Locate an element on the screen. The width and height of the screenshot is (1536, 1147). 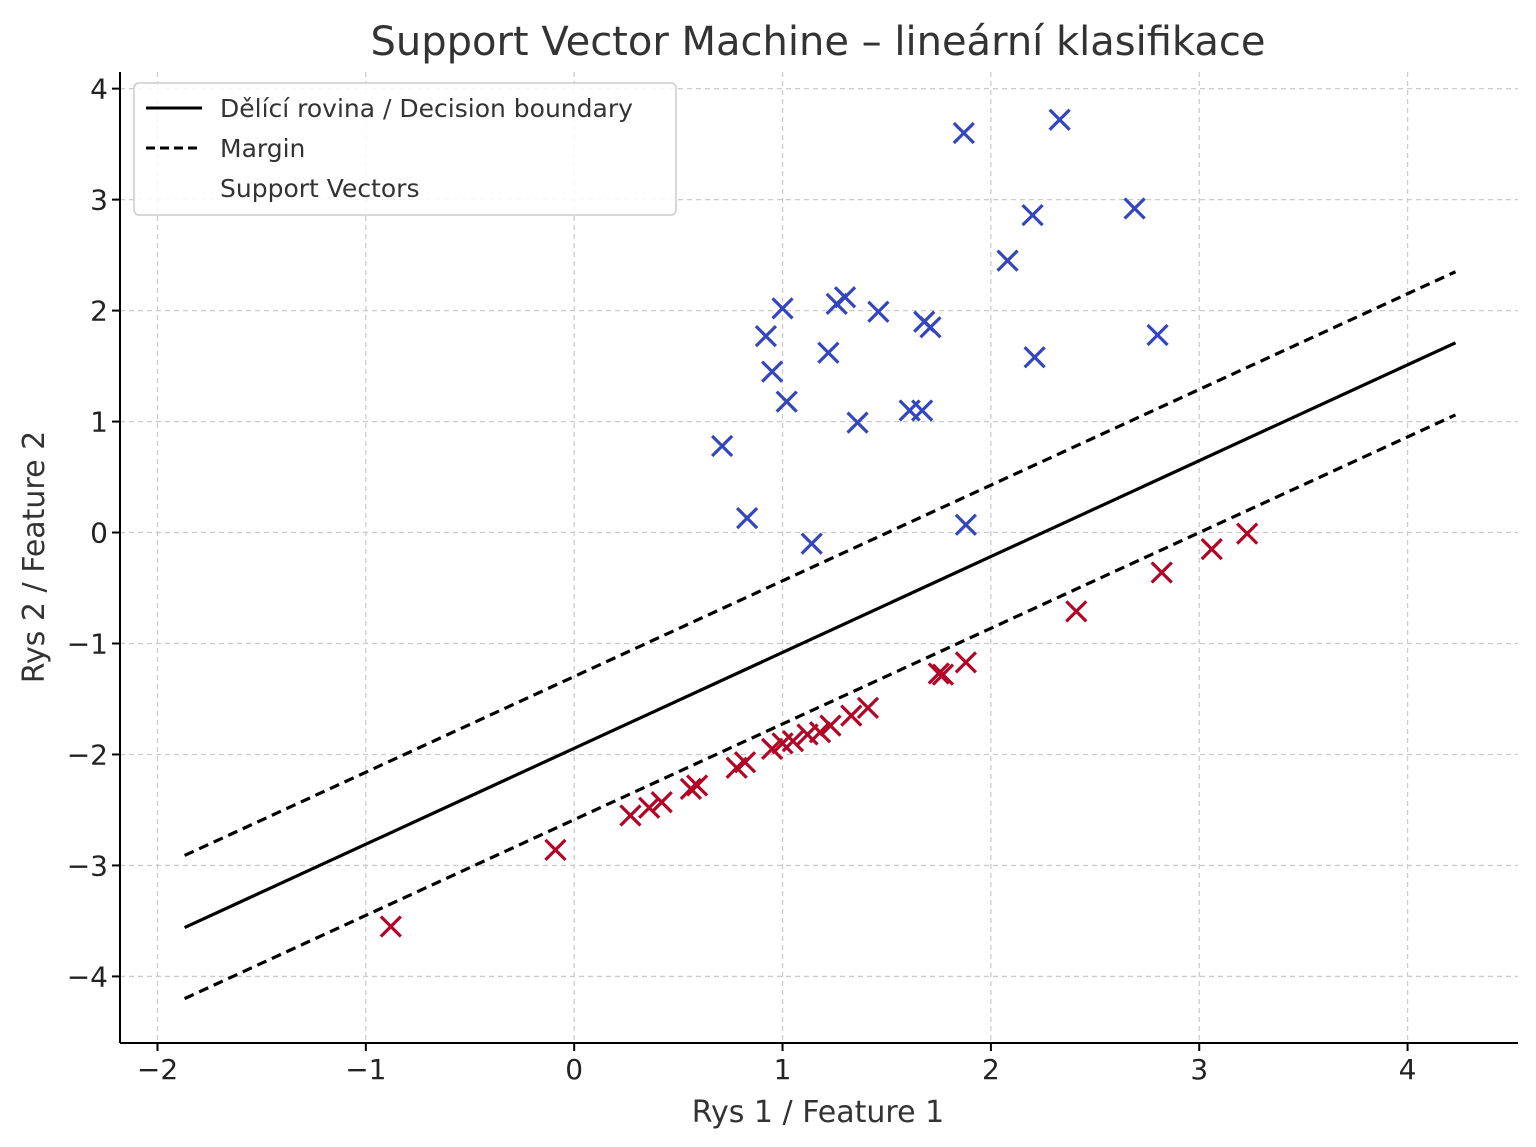
x-tick-label: 3 is located at coordinates (1199, 1069).